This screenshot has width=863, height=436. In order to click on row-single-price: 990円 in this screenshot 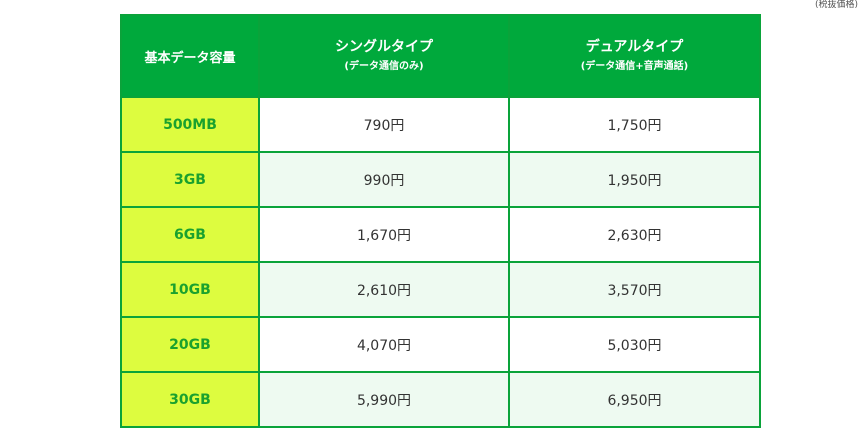, I will do `click(384, 179)`.